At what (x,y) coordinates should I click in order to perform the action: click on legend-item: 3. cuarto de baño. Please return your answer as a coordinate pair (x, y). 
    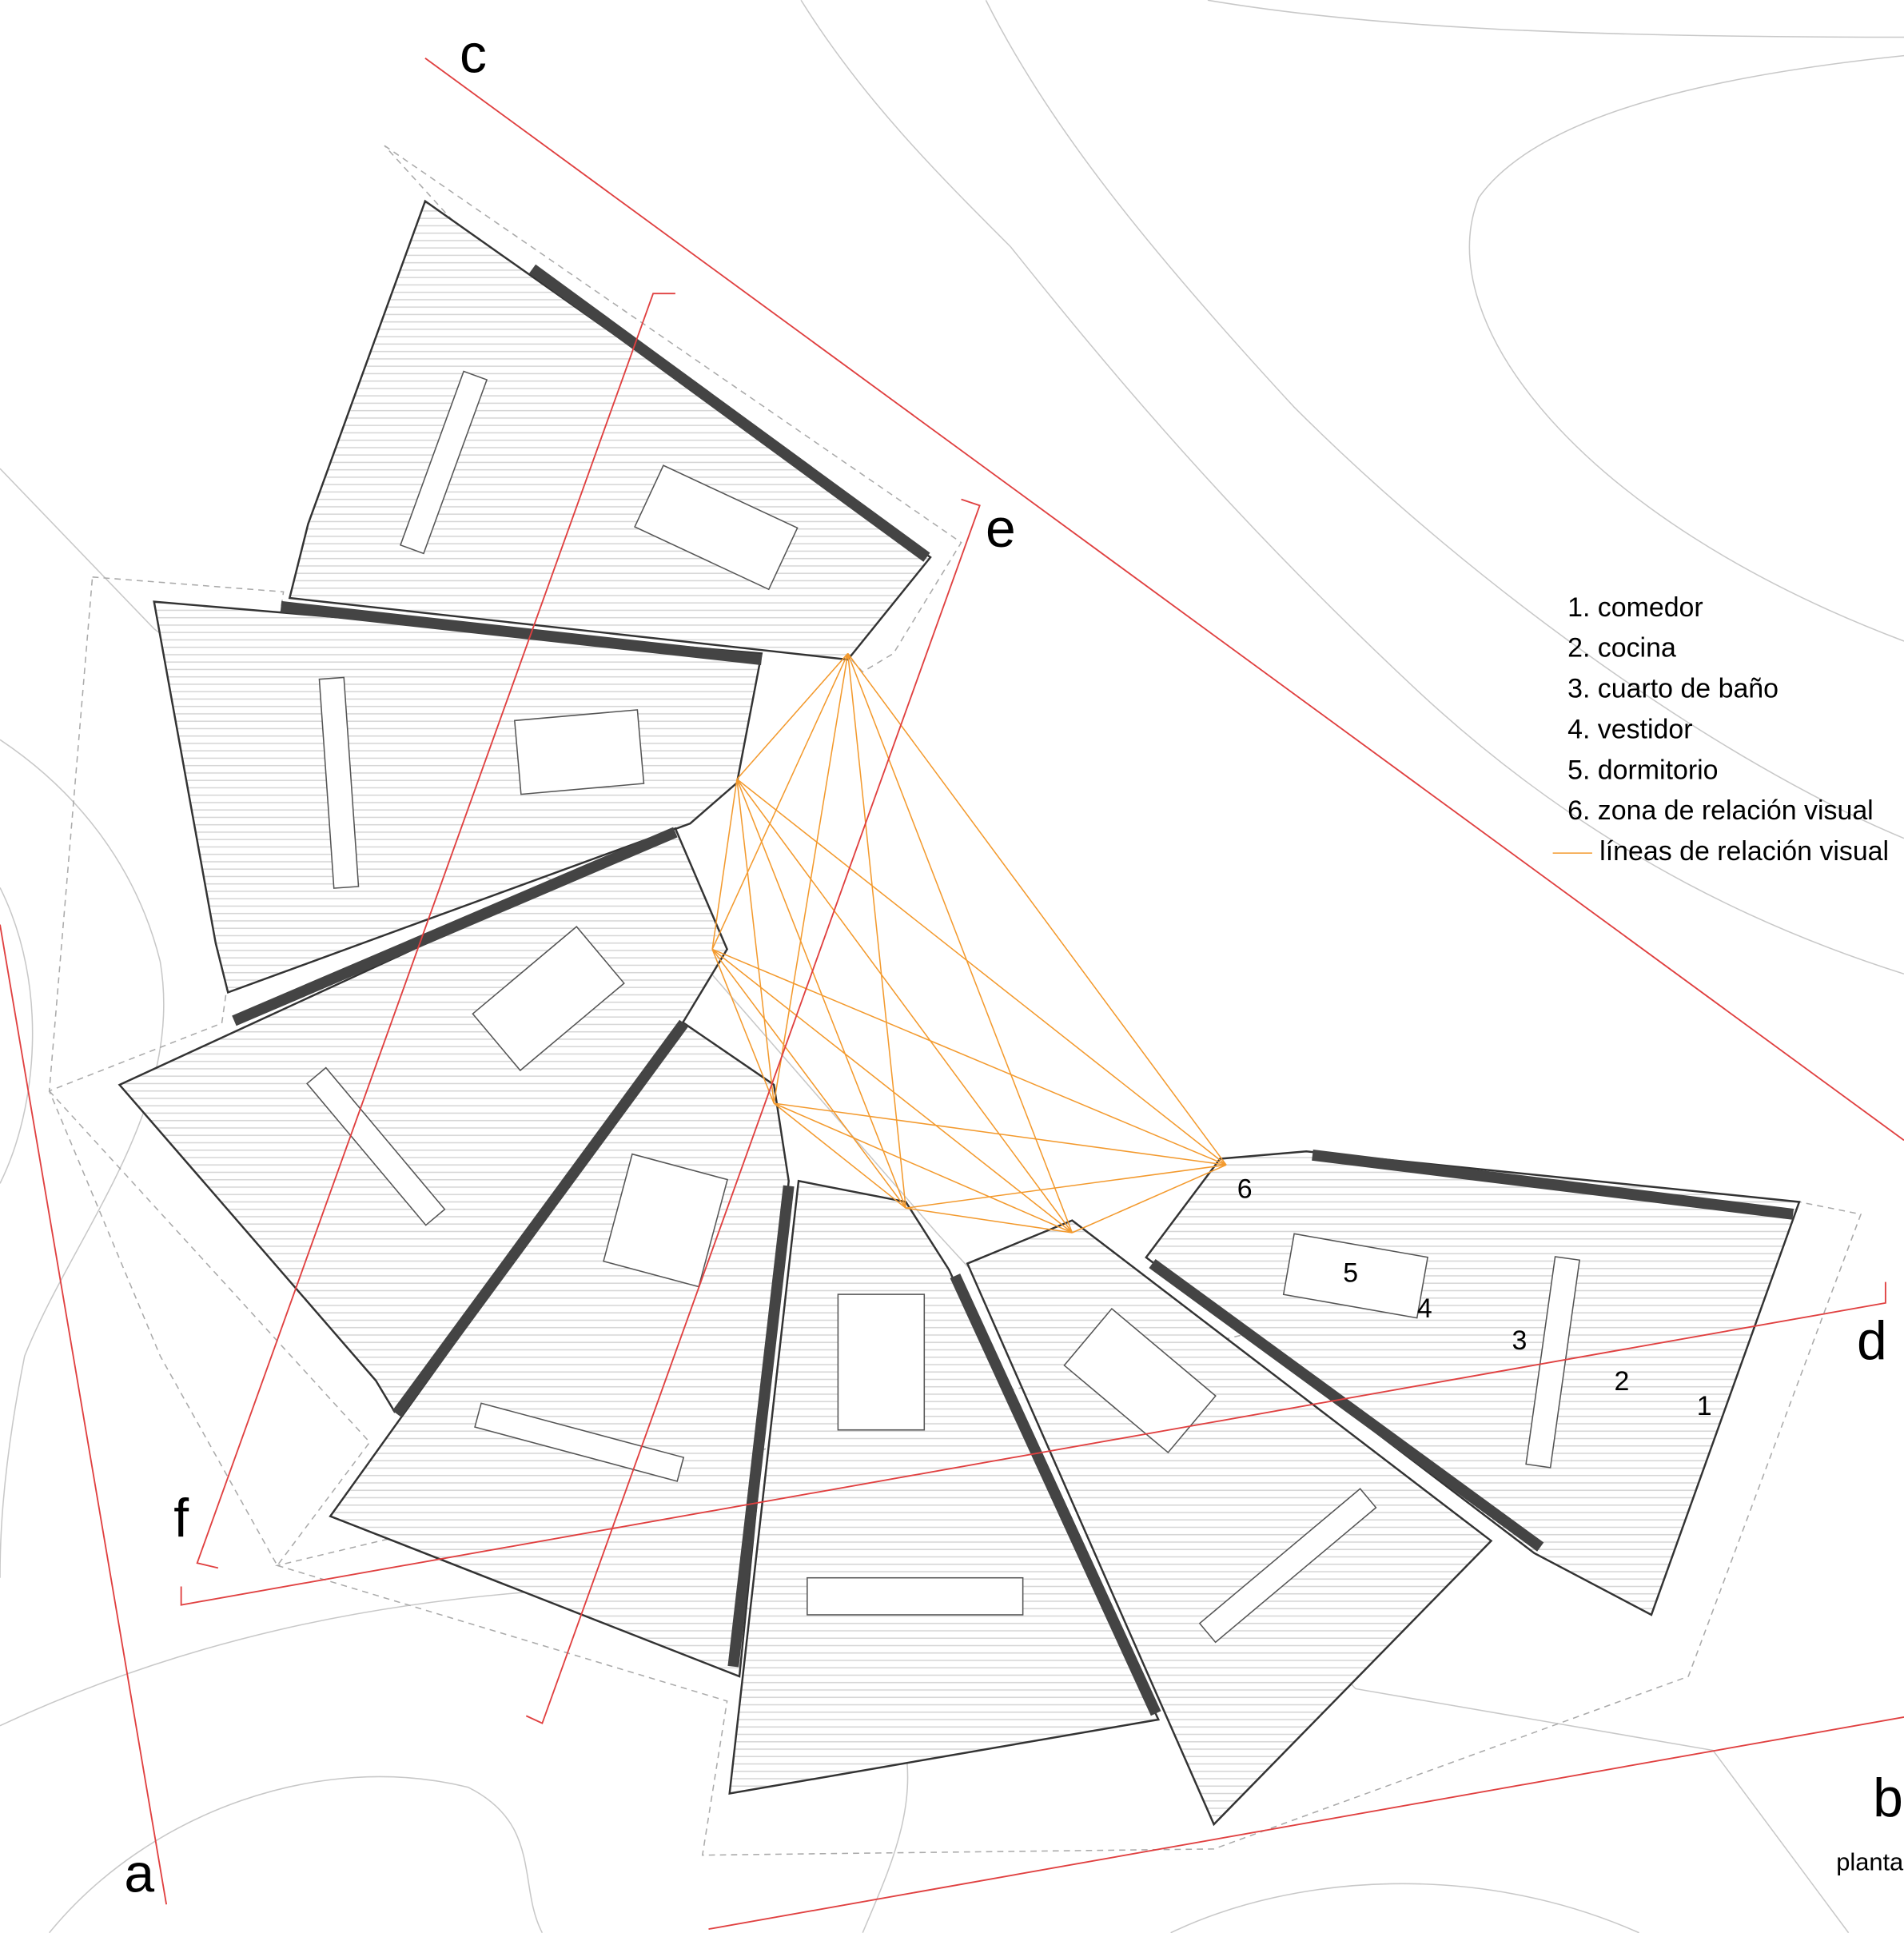
    Looking at the image, I should click on (1673, 689).